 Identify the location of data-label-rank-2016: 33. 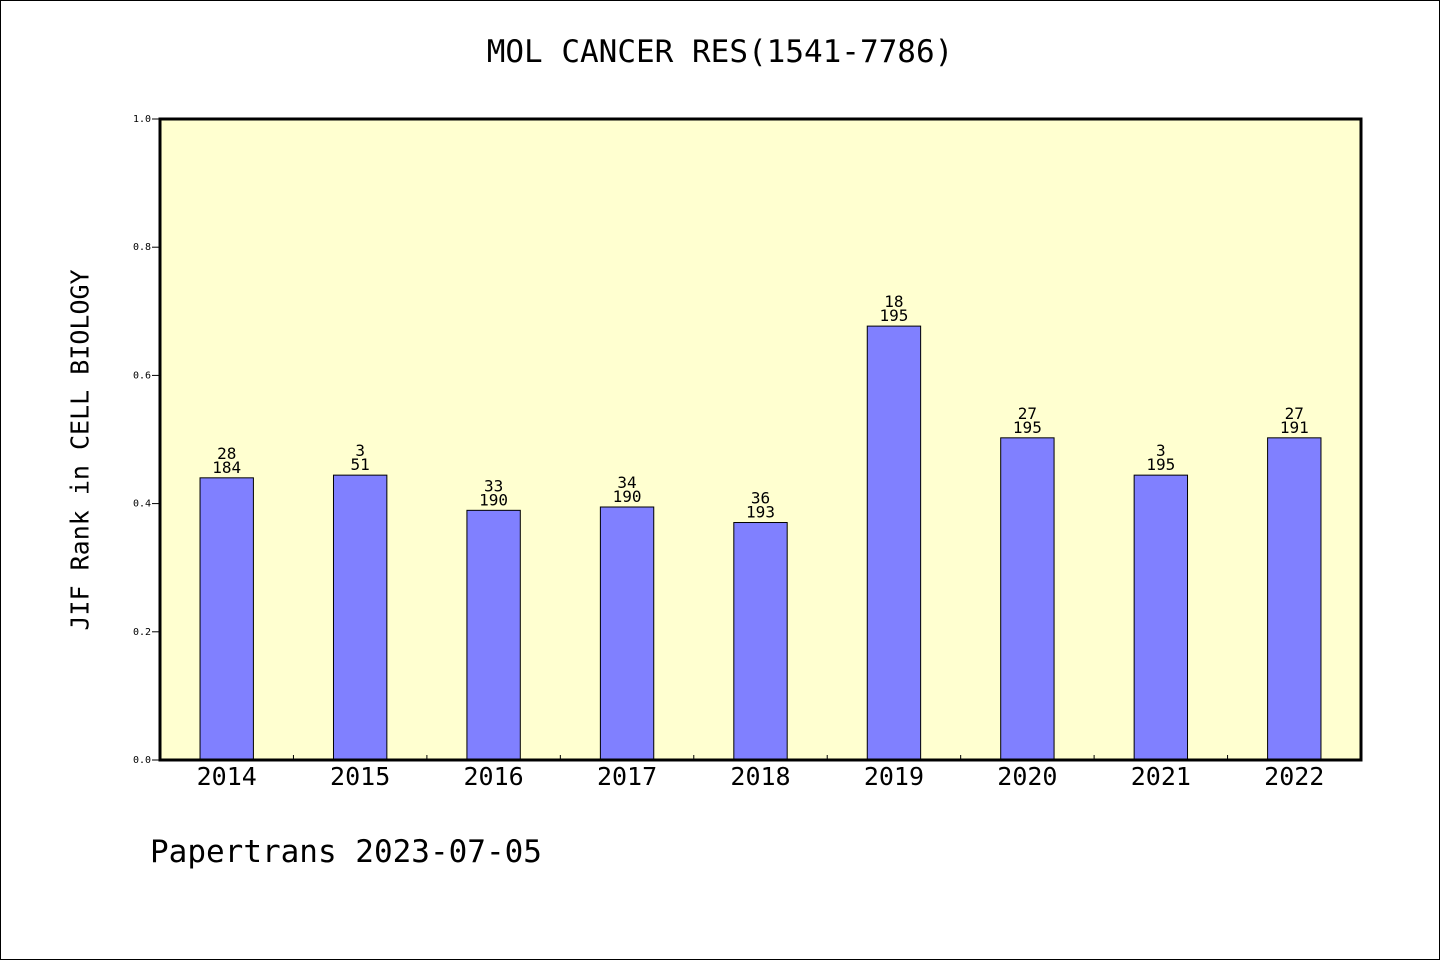
(493, 485).